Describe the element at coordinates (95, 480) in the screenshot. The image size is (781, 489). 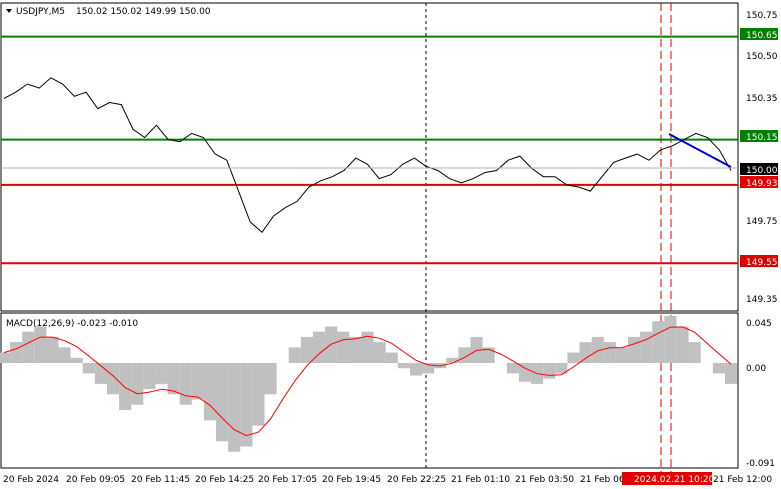
I see `time-label: 20 Feb 09:05` at that location.